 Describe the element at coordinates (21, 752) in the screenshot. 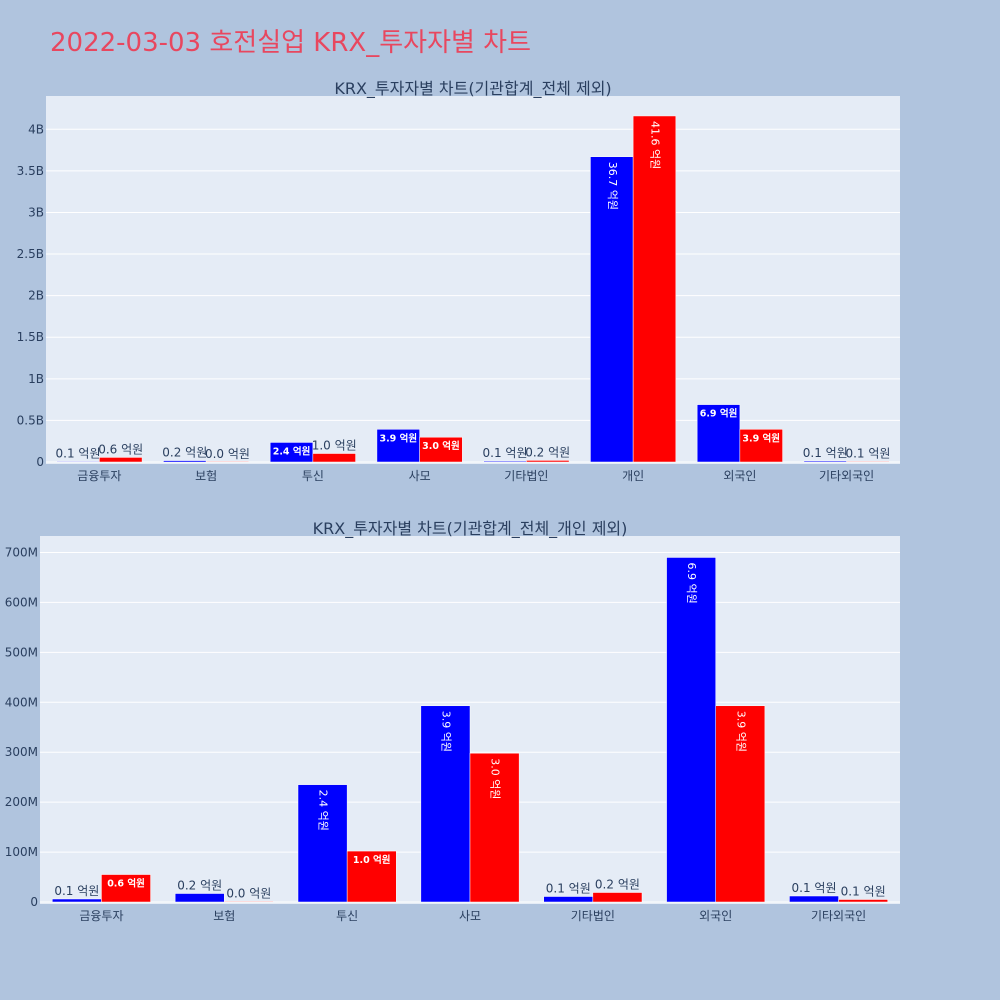

I see `y-tick-label: 300M` at that location.